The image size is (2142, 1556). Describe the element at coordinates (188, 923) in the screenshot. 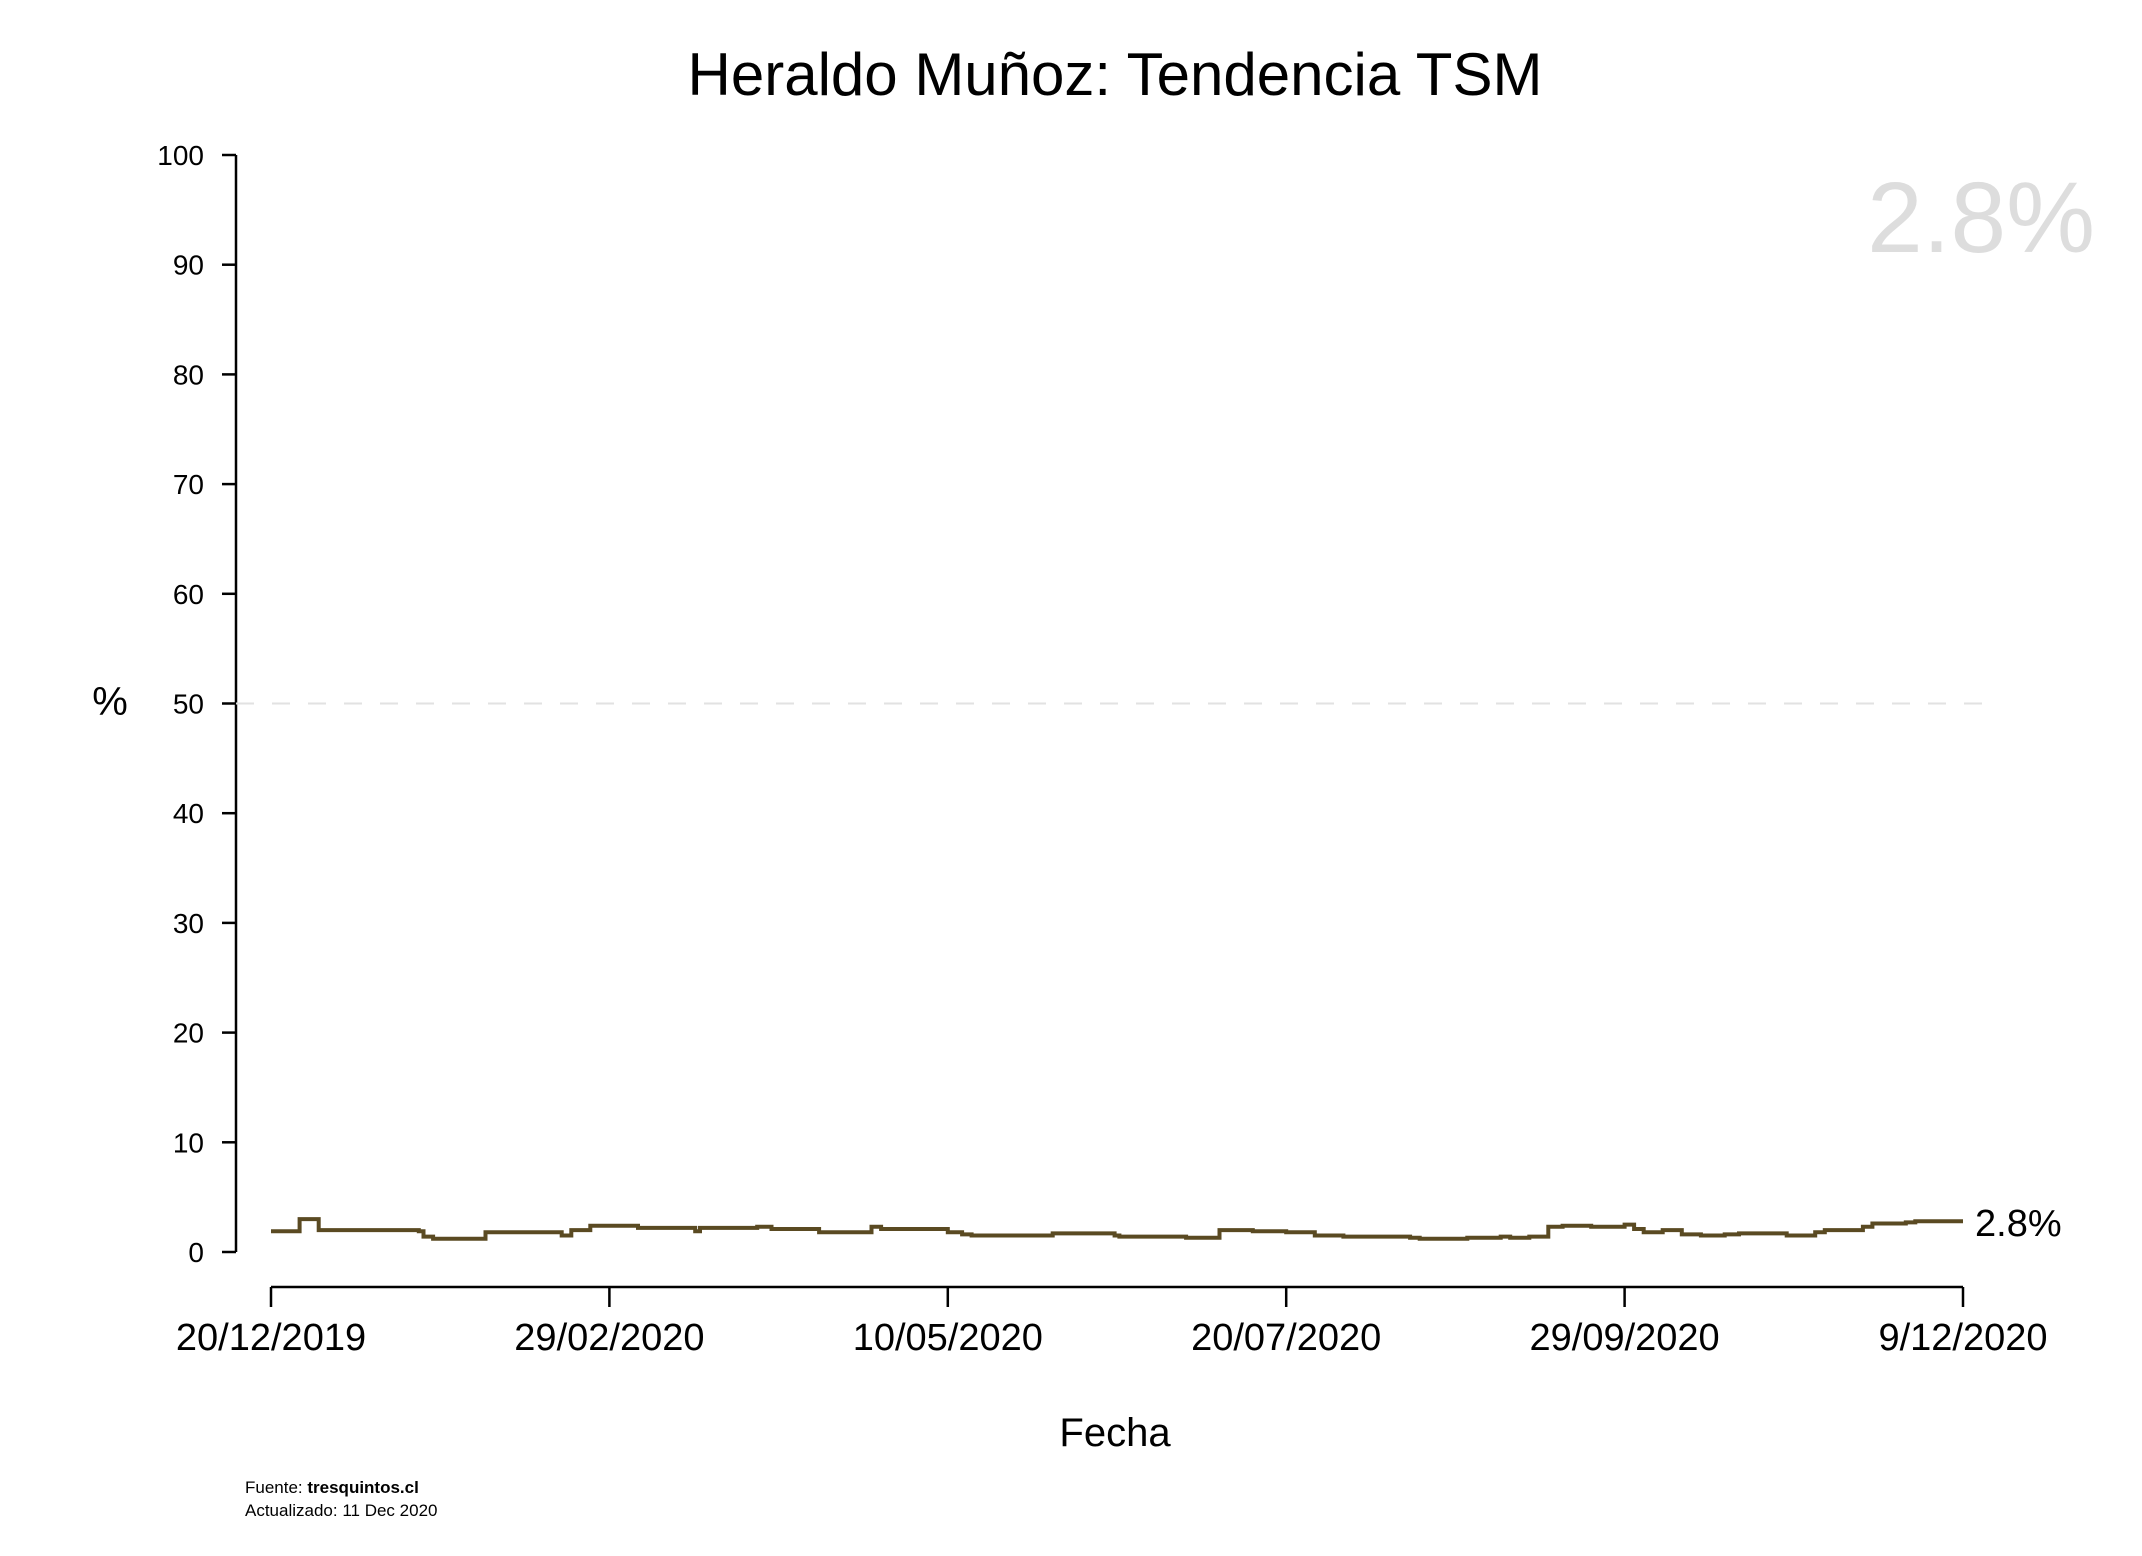

I see `y-tick-label: 30` at that location.